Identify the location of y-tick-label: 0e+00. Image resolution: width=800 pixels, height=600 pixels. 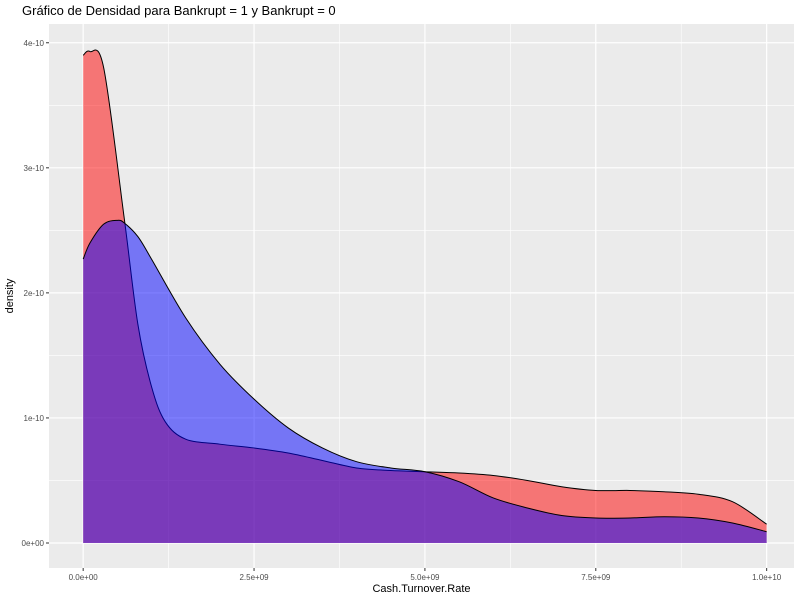
(33, 543).